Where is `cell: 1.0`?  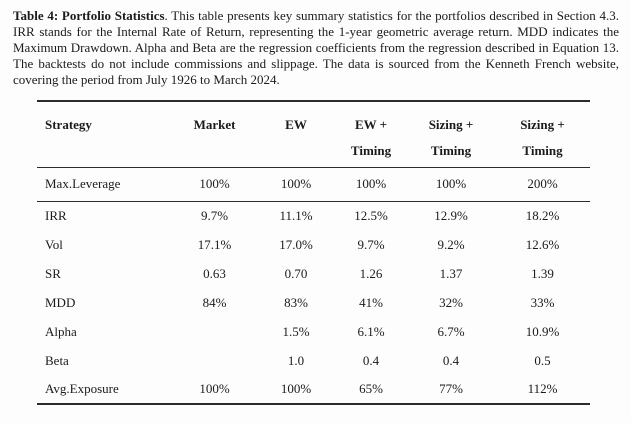 cell: 1.0 is located at coordinates (296, 360).